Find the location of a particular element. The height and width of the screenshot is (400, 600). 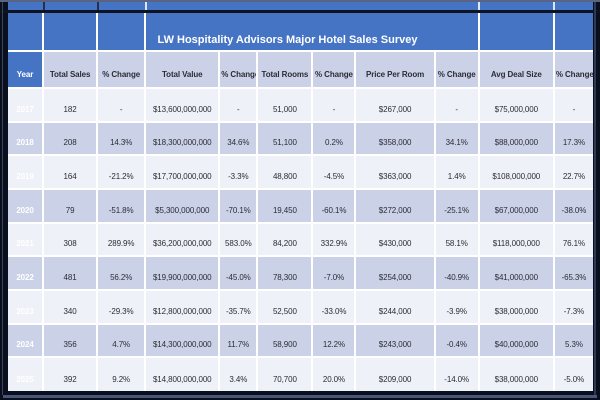

data-cell: -70.1% is located at coordinates (239, 206).